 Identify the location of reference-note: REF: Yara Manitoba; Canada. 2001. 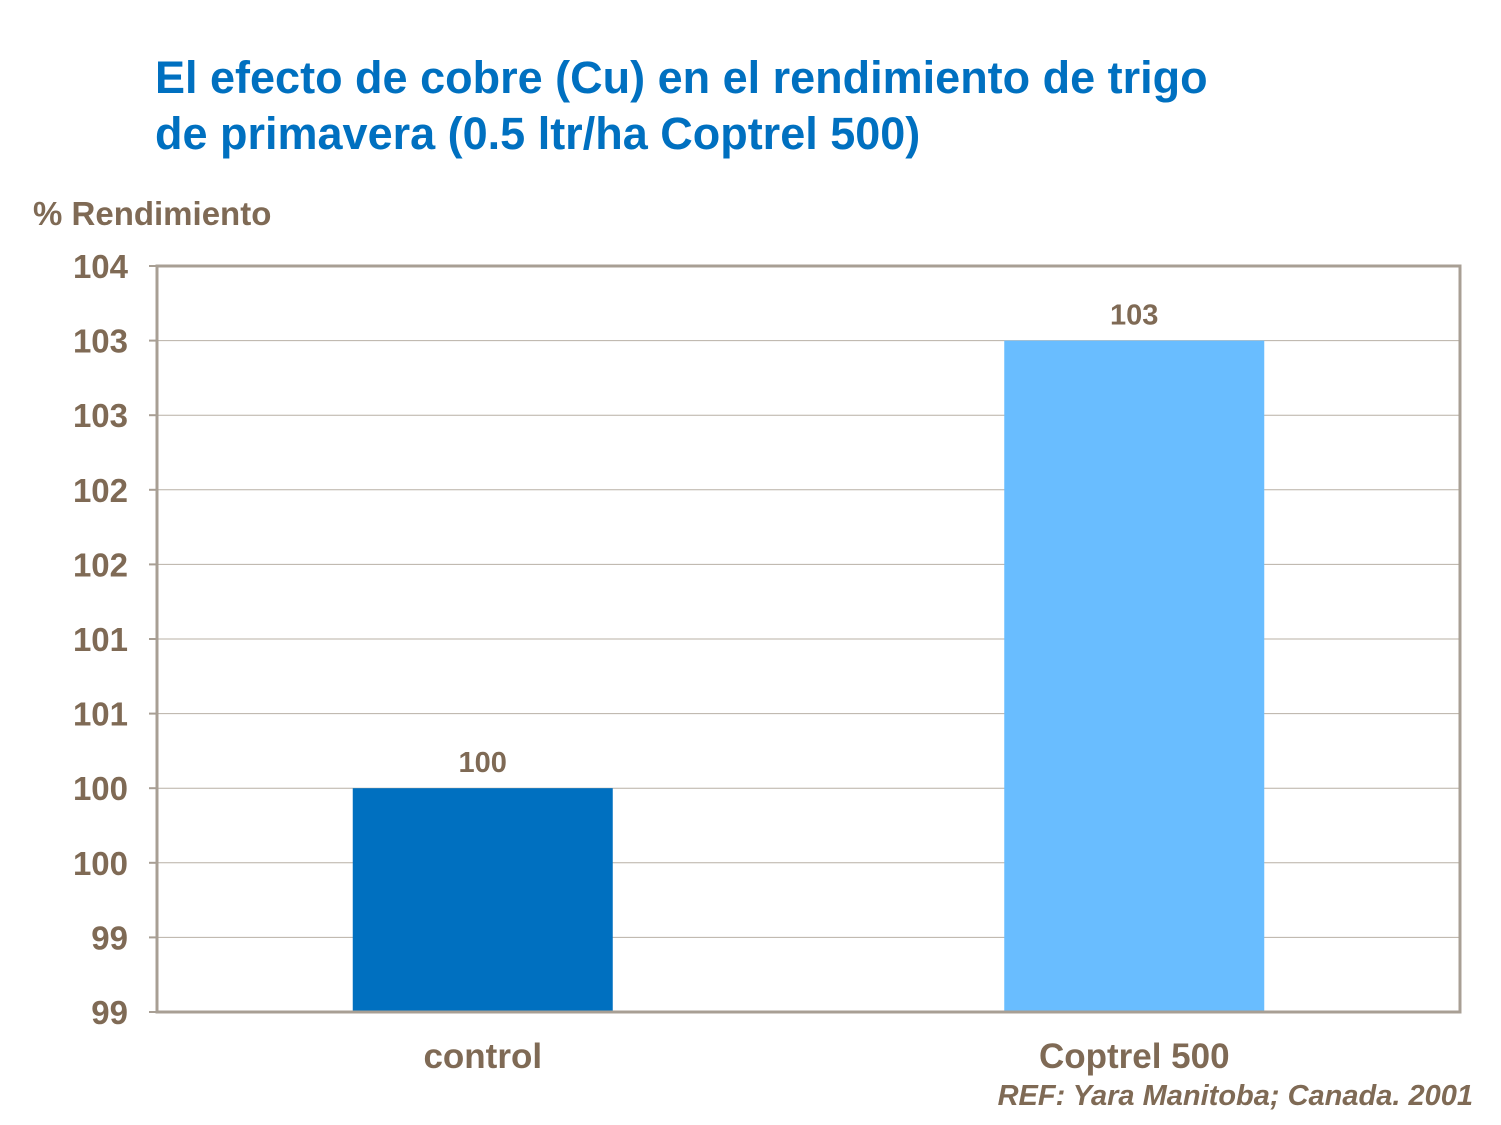
(1235, 1096).